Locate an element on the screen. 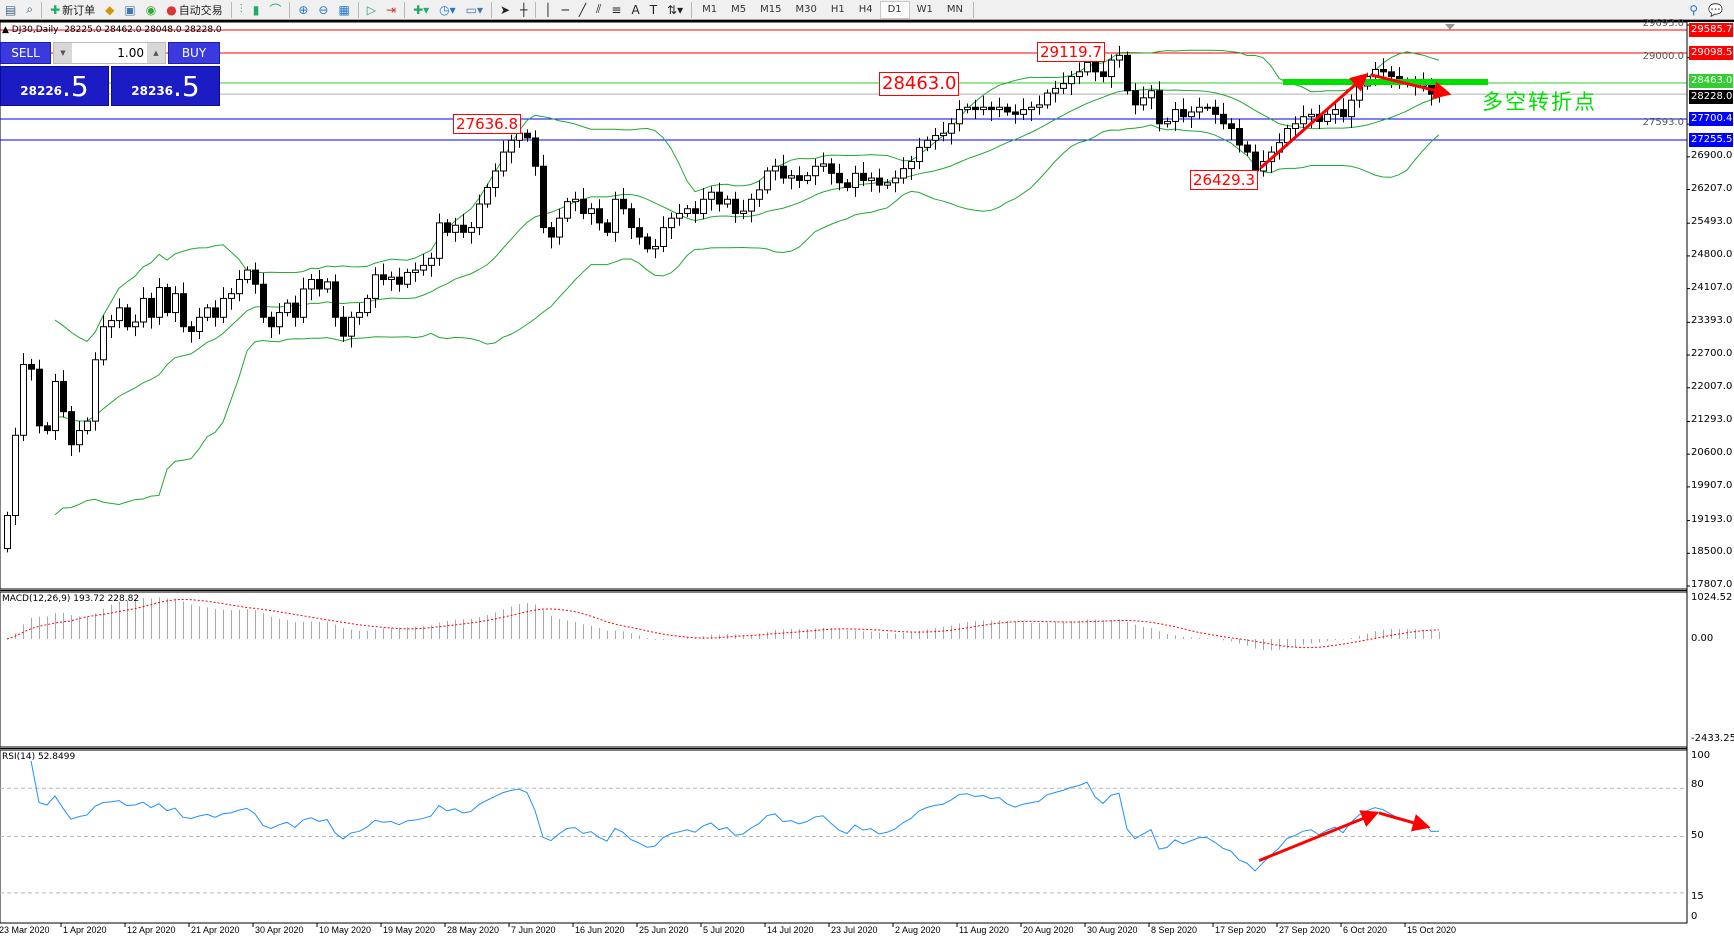 Image resolution: width=1734 pixels, height=939 pixels. toolbar-button-open: ▤ is located at coordinates (10, 10).